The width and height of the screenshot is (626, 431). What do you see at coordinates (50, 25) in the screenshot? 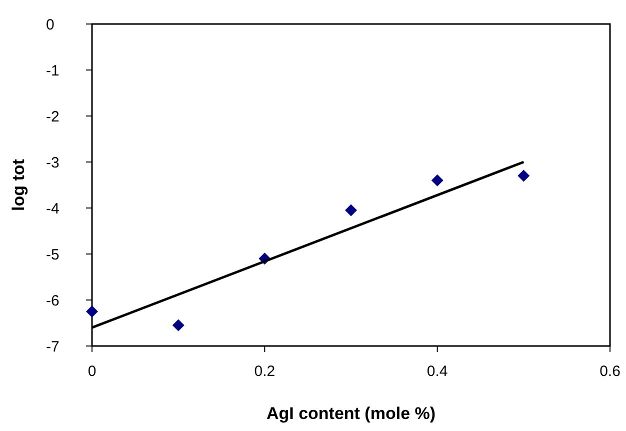
I see `y-tick-label: 0` at bounding box center [50, 25].